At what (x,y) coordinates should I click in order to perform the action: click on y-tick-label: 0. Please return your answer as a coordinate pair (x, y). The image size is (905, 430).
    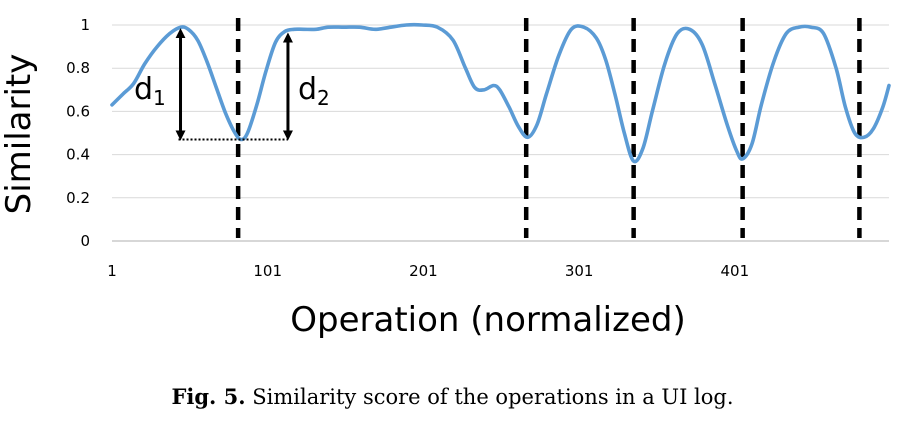
    Looking at the image, I should click on (85, 241).